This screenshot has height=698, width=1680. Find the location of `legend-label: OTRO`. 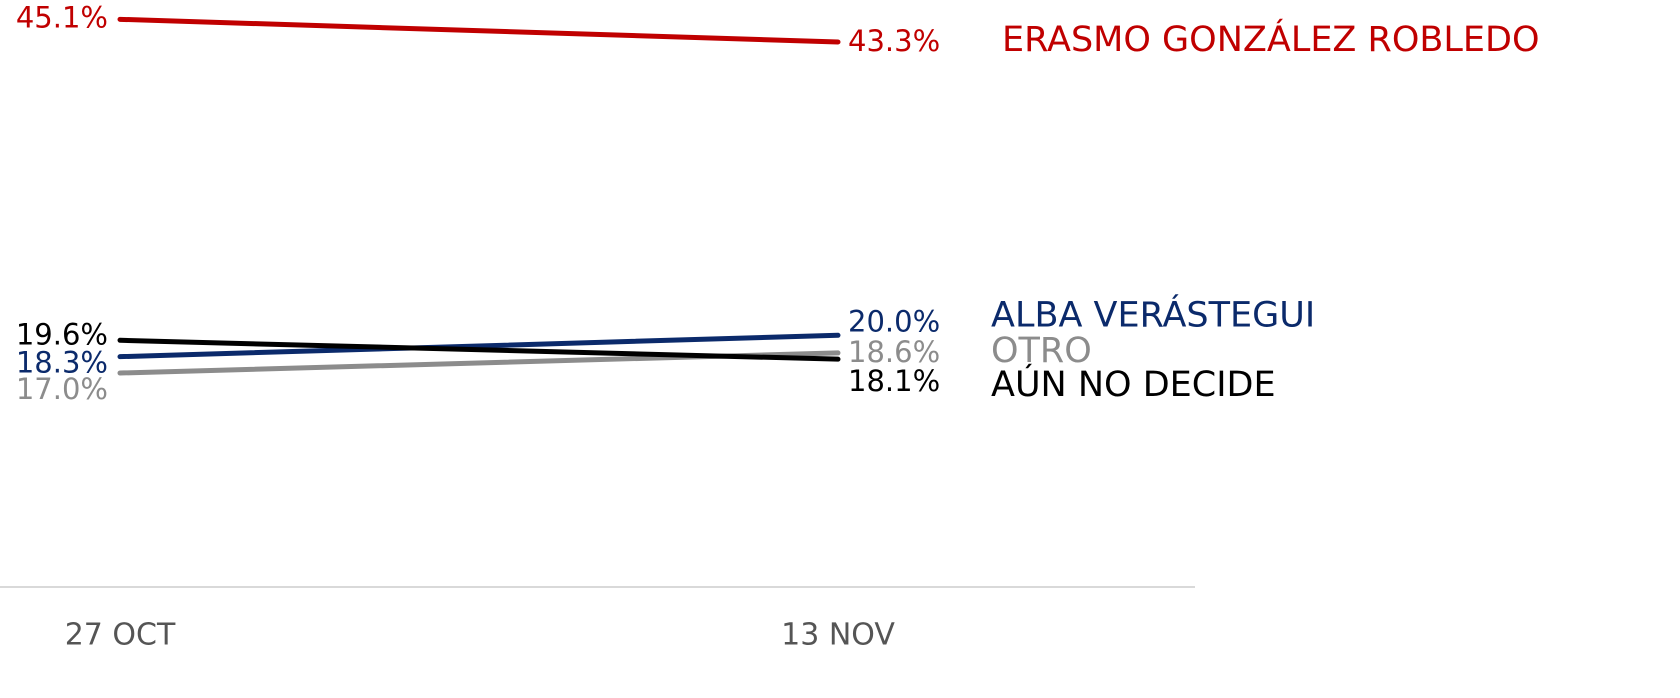

legend-label: OTRO is located at coordinates (1041, 351).